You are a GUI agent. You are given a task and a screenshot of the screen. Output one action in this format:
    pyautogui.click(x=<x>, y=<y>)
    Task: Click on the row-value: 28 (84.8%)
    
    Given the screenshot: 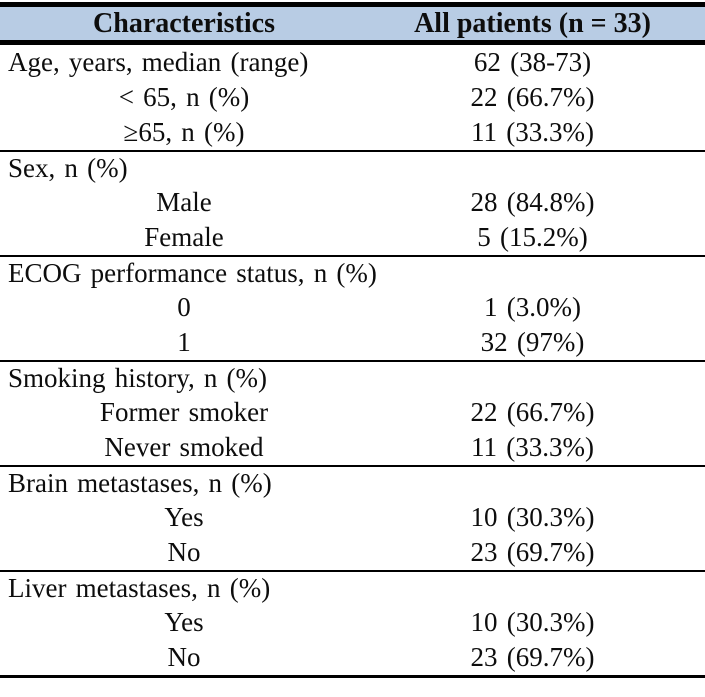 What is the action you would take?
    pyautogui.click(x=532, y=202)
    